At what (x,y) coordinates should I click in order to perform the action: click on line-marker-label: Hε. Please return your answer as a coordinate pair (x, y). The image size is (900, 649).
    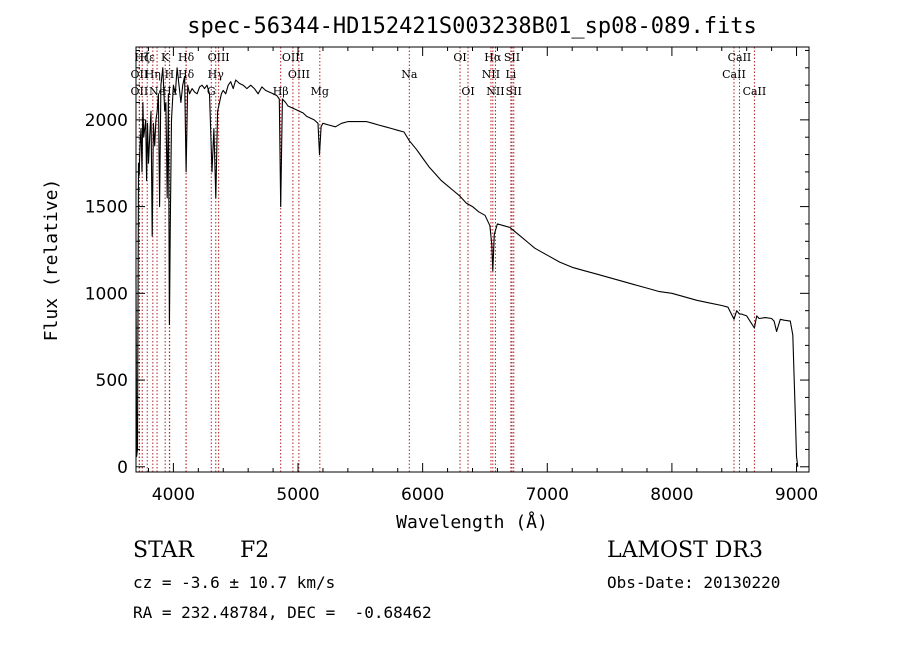
    Looking at the image, I should click on (148, 57).